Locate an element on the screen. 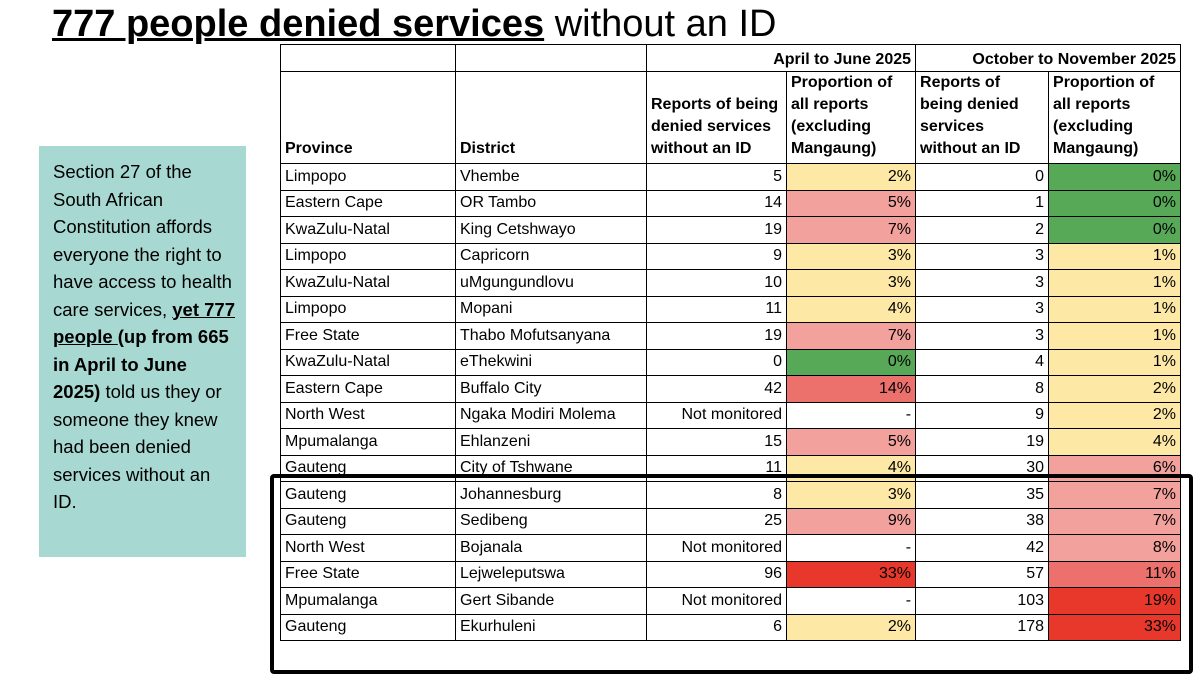 The width and height of the screenshot is (1200, 676). table-row: Free State Lejweleputswa 96 33% 57 11% is located at coordinates (731, 574).